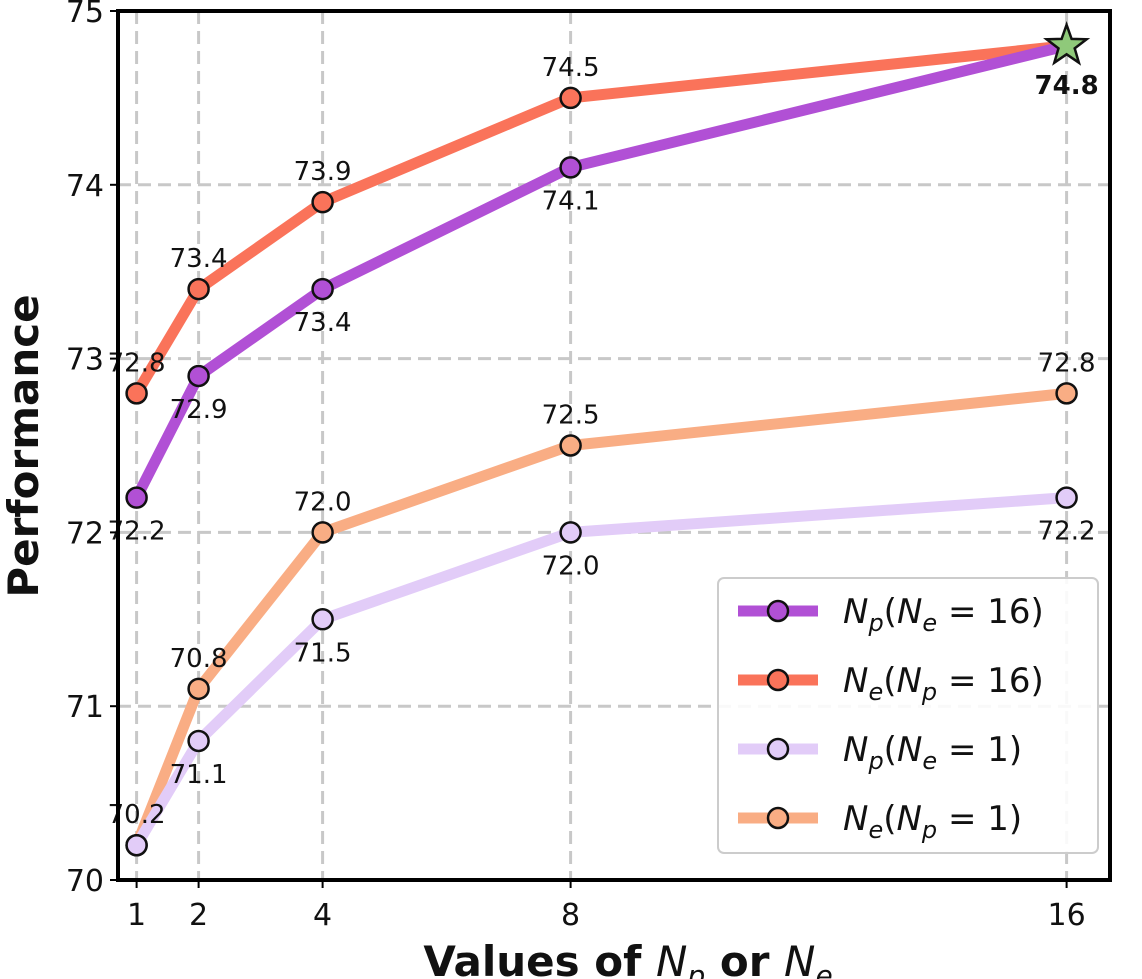 This screenshot has width=1142, height=979. What do you see at coordinates (323, 172) in the screenshot?
I see `data-label: 73.9` at bounding box center [323, 172].